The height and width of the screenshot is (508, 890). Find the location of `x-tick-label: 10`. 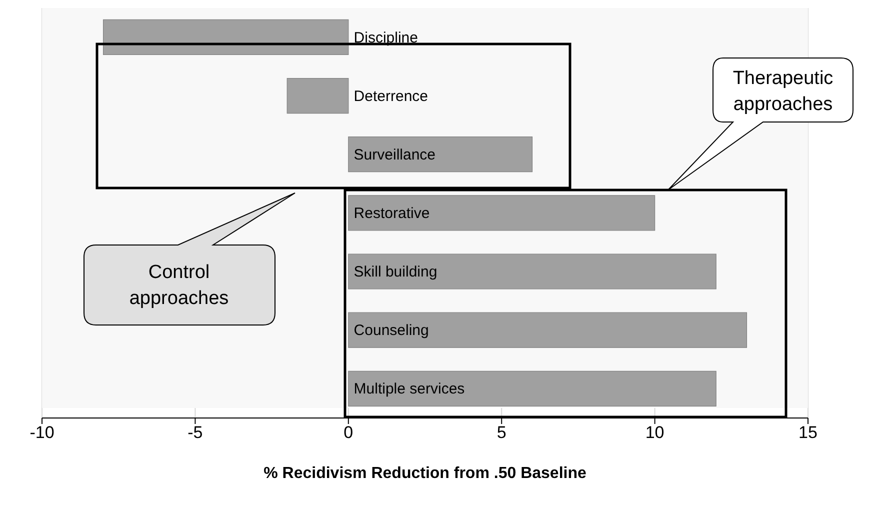

x-tick-label: 10 is located at coordinates (654, 432).